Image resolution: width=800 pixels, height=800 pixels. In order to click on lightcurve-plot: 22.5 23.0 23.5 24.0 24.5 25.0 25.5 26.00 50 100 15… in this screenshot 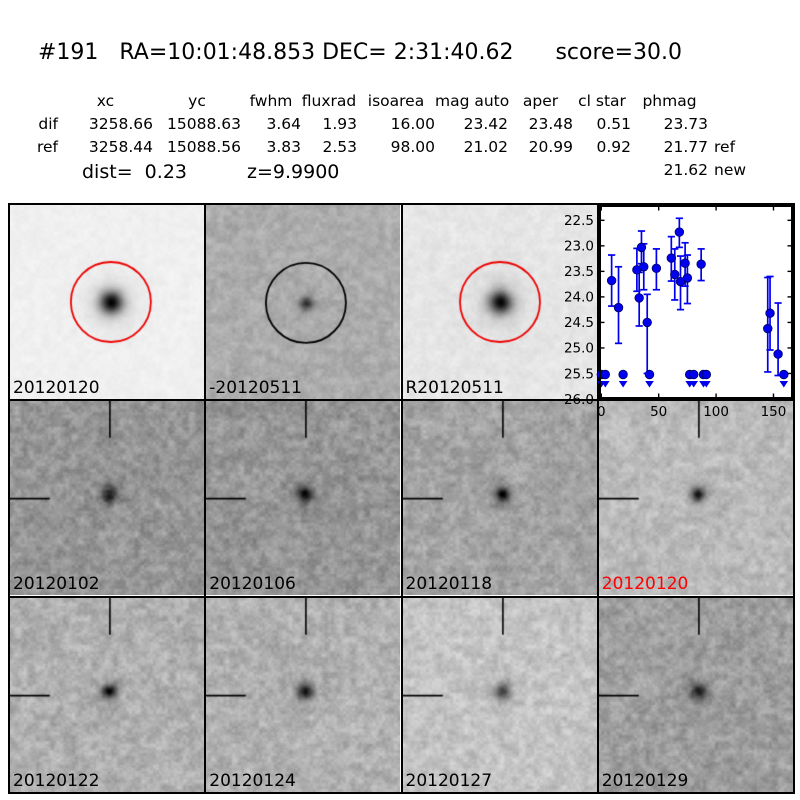, I will do `click(678, 312)`.